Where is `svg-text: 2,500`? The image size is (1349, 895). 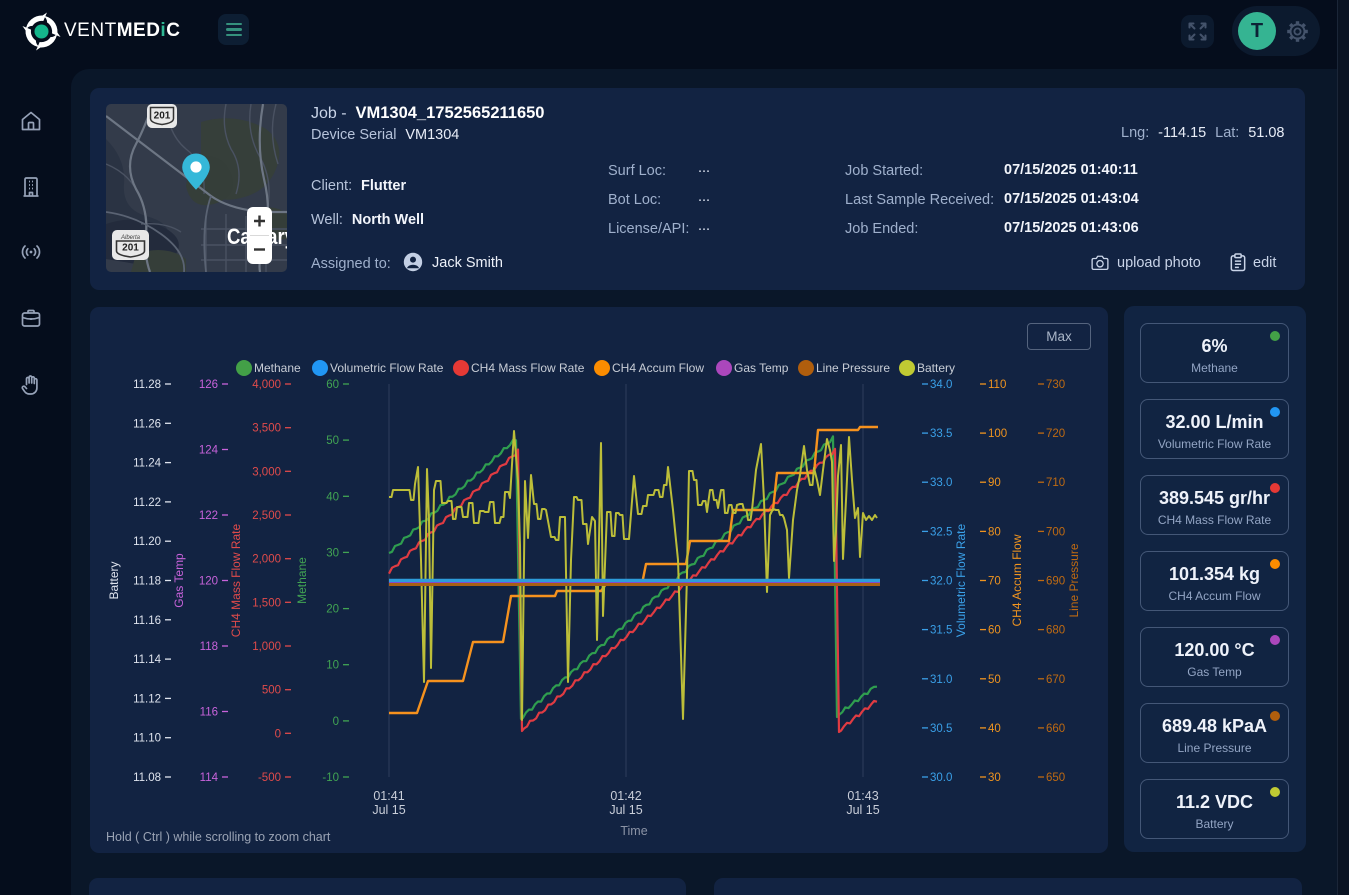
svg-text: 2,500 is located at coordinates (266, 516).